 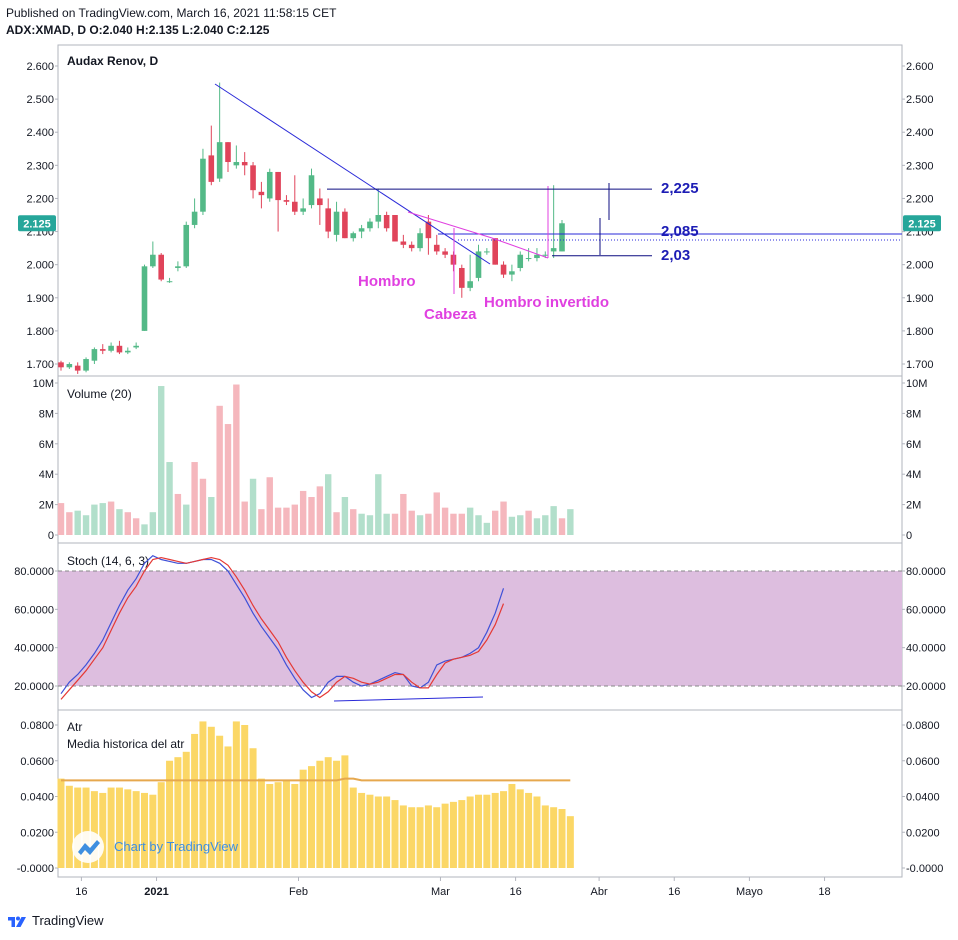 What do you see at coordinates (37, 833) in the screenshot?
I see `y-tick-label-left: 0.0200` at bounding box center [37, 833].